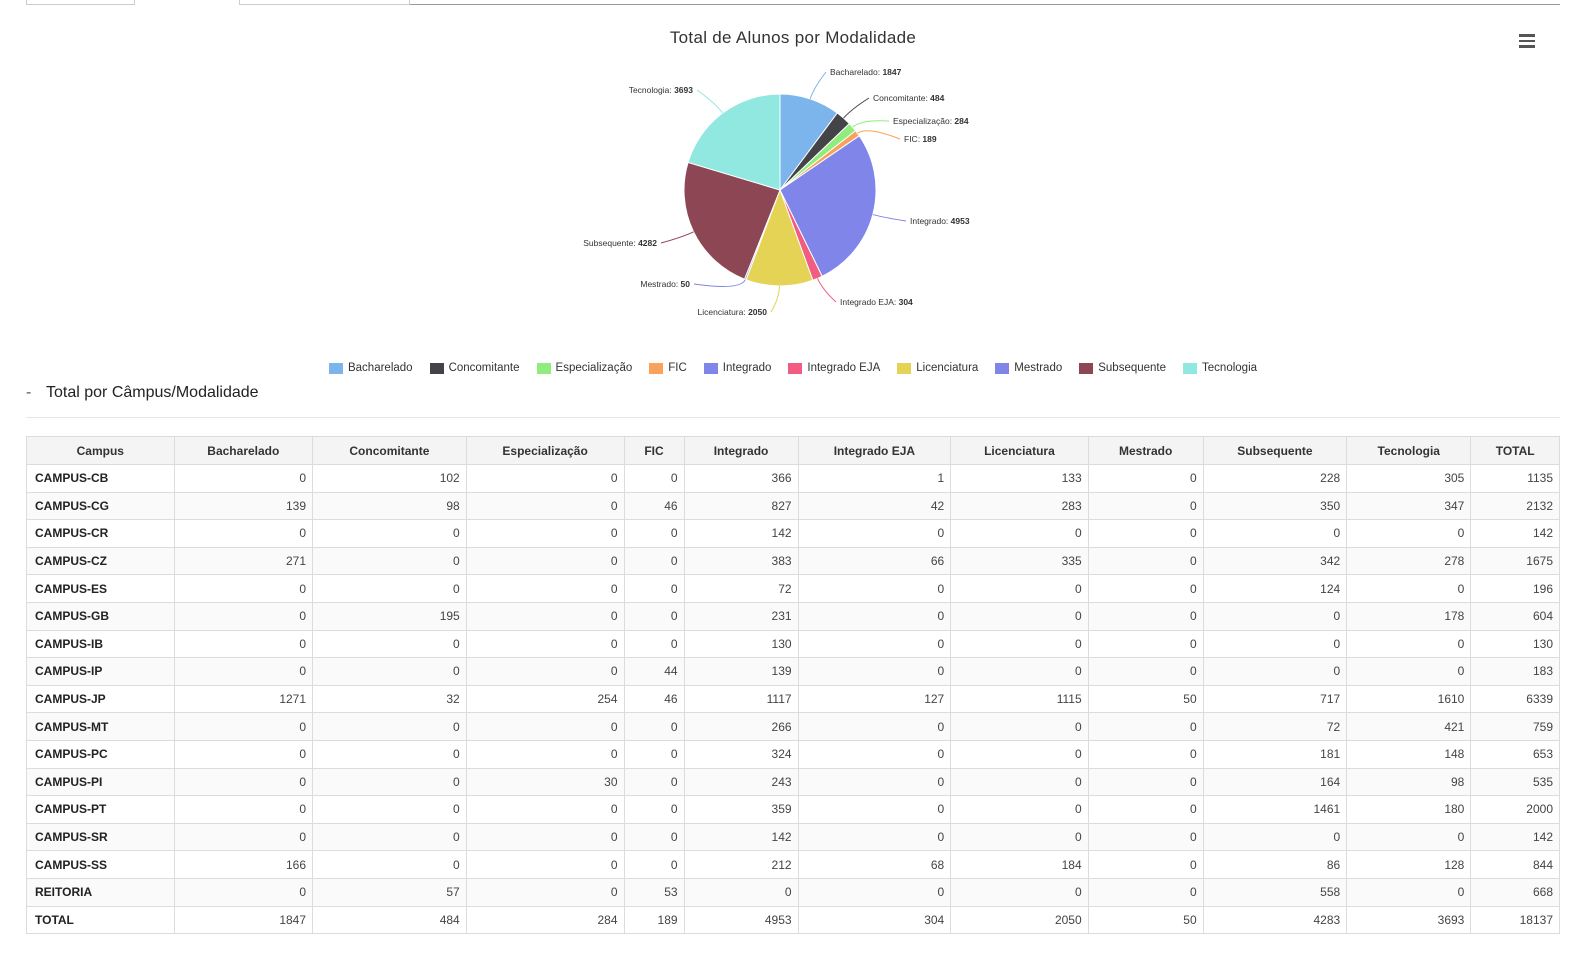  Describe the element at coordinates (1515, 588) in the screenshot. I see `value-cell: 196` at that location.